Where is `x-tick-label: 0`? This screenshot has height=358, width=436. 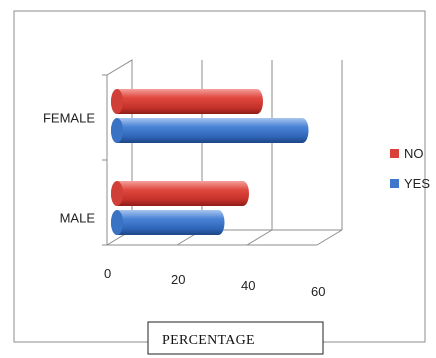 x-tick-label: 0 is located at coordinates (107, 273).